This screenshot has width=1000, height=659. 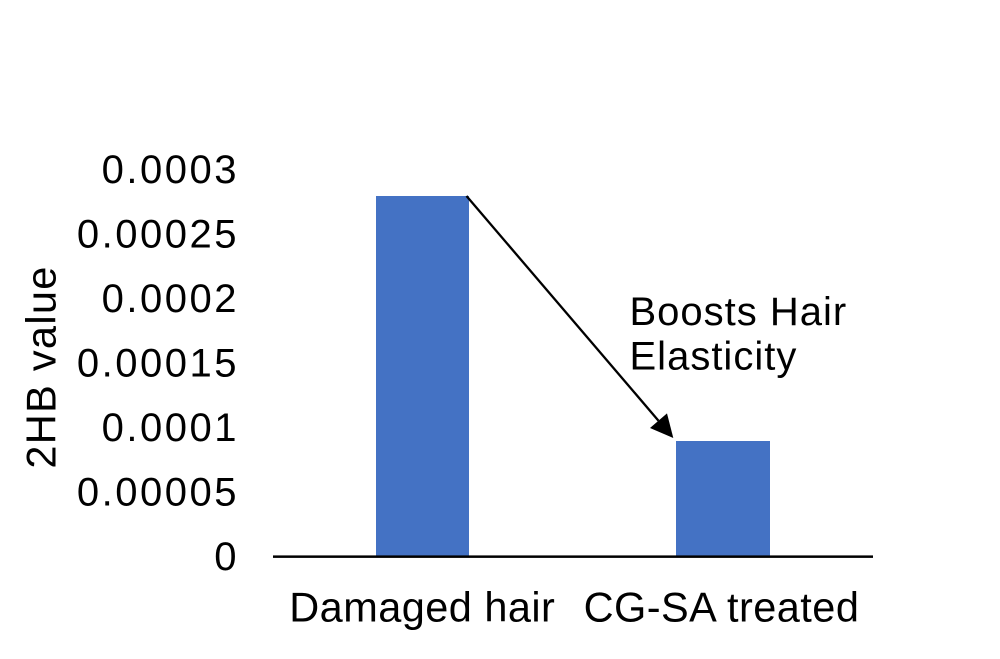 I want to click on svg-text: 0.00025, so click(x=158, y=234).